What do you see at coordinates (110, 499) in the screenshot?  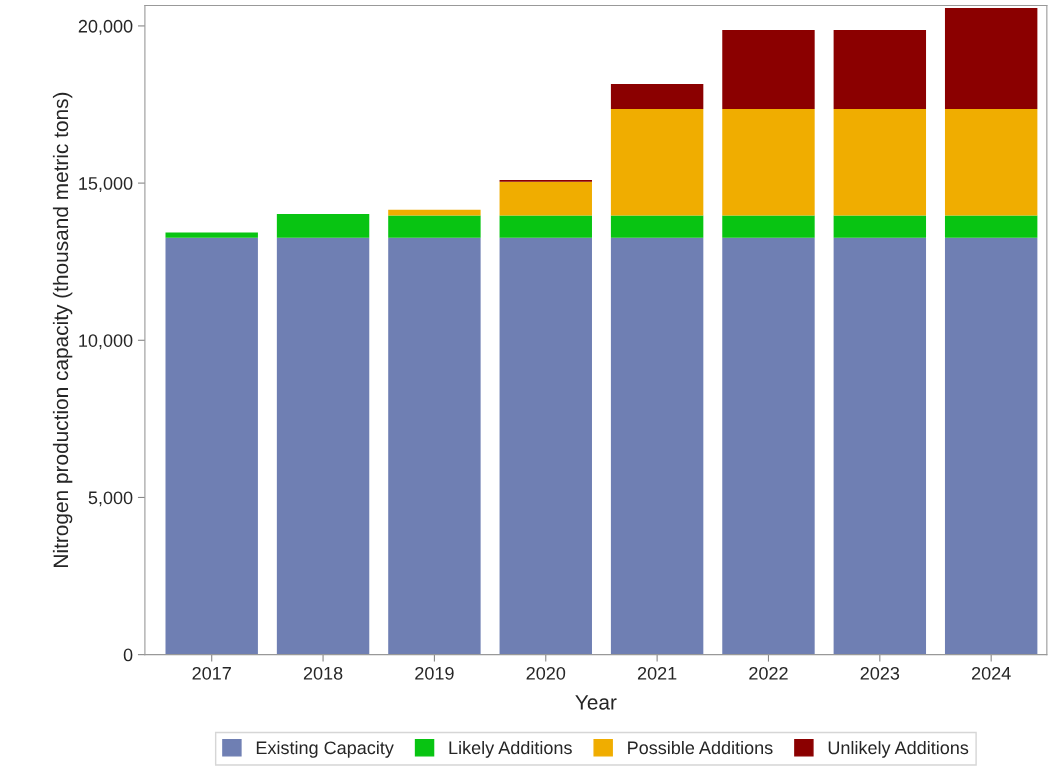 I see `y-tick-label: 5,000` at bounding box center [110, 499].